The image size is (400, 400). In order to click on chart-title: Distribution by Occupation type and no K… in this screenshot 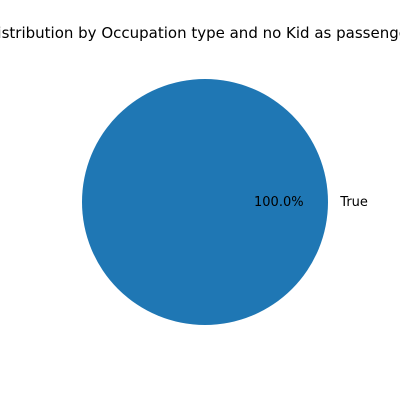, I will do `click(200, 33)`.